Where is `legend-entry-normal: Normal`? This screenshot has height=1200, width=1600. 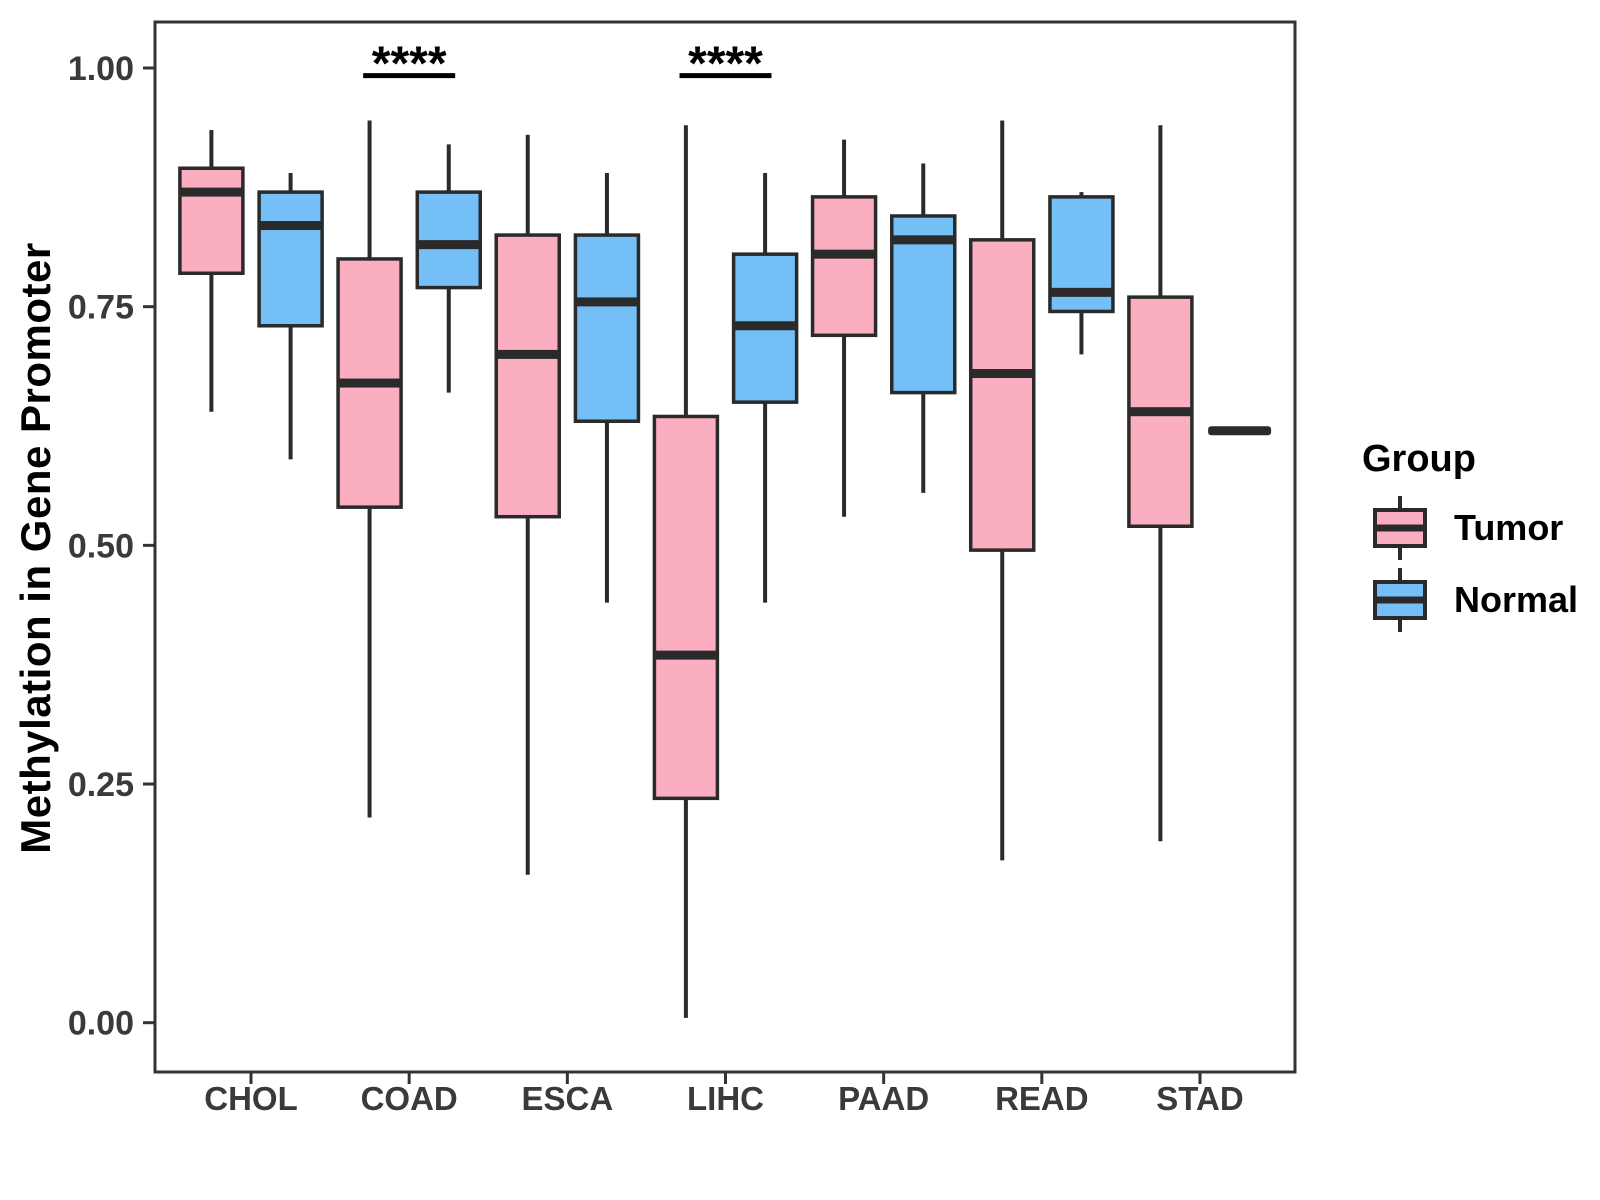
legend-entry-normal: Normal is located at coordinates (1473, 600).